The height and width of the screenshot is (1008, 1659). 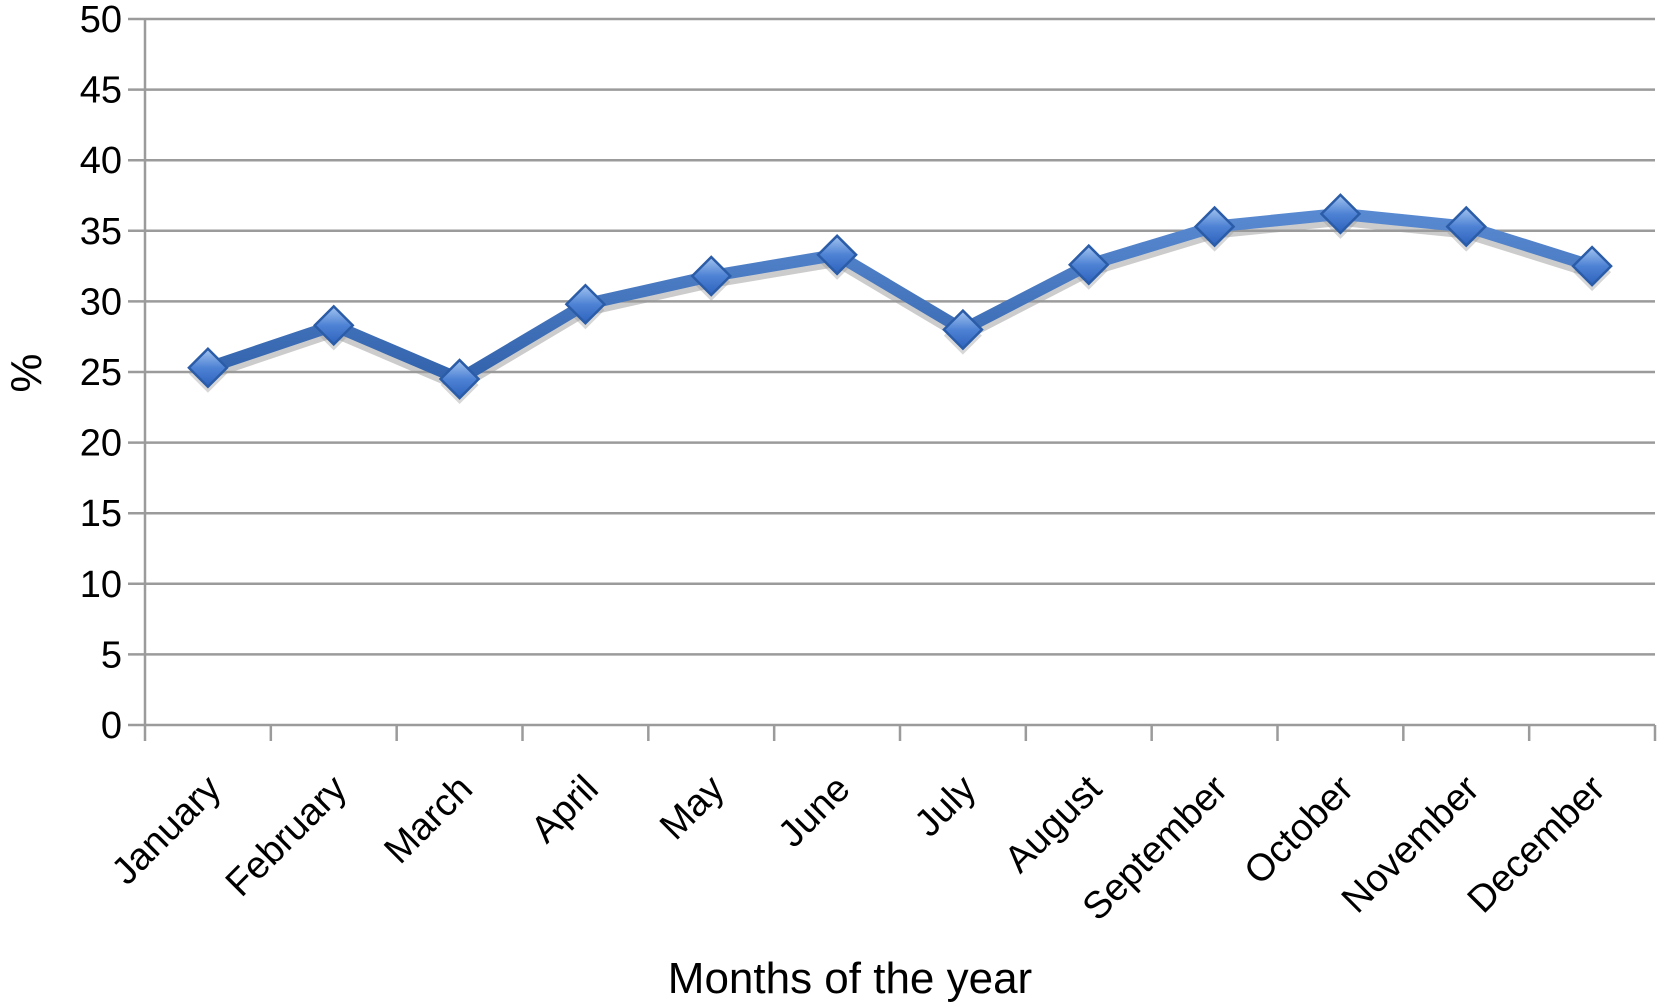 What do you see at coordinates (945, 806) in the screenshot?
I see `x-tick-label: July` at bounding box center [945, 806].